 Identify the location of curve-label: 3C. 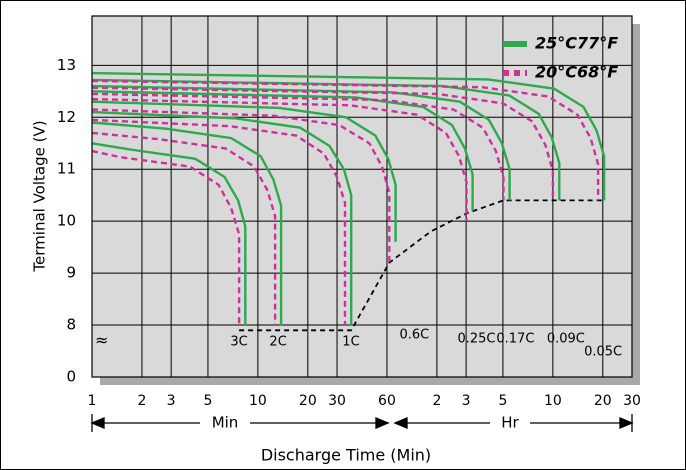
(238, 342).